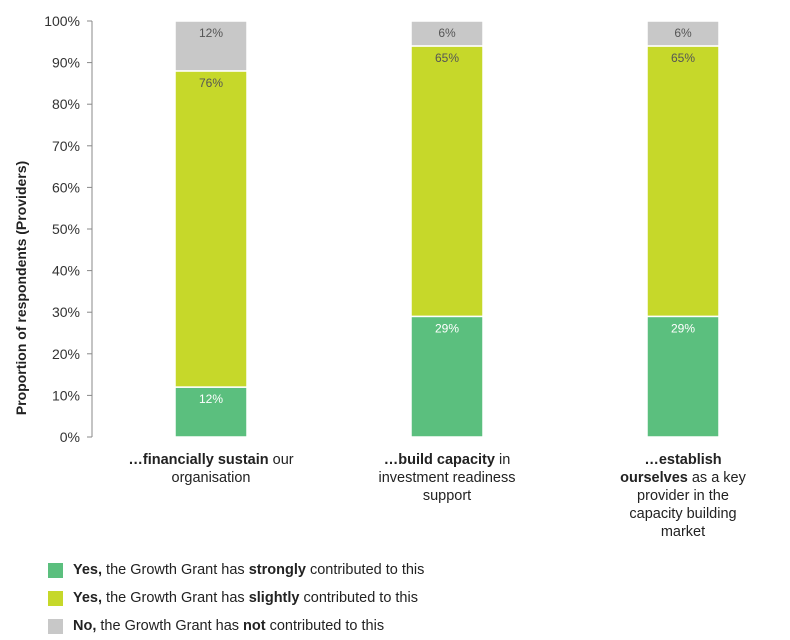  I want to click on data-label: 76%, so click(211, 83).